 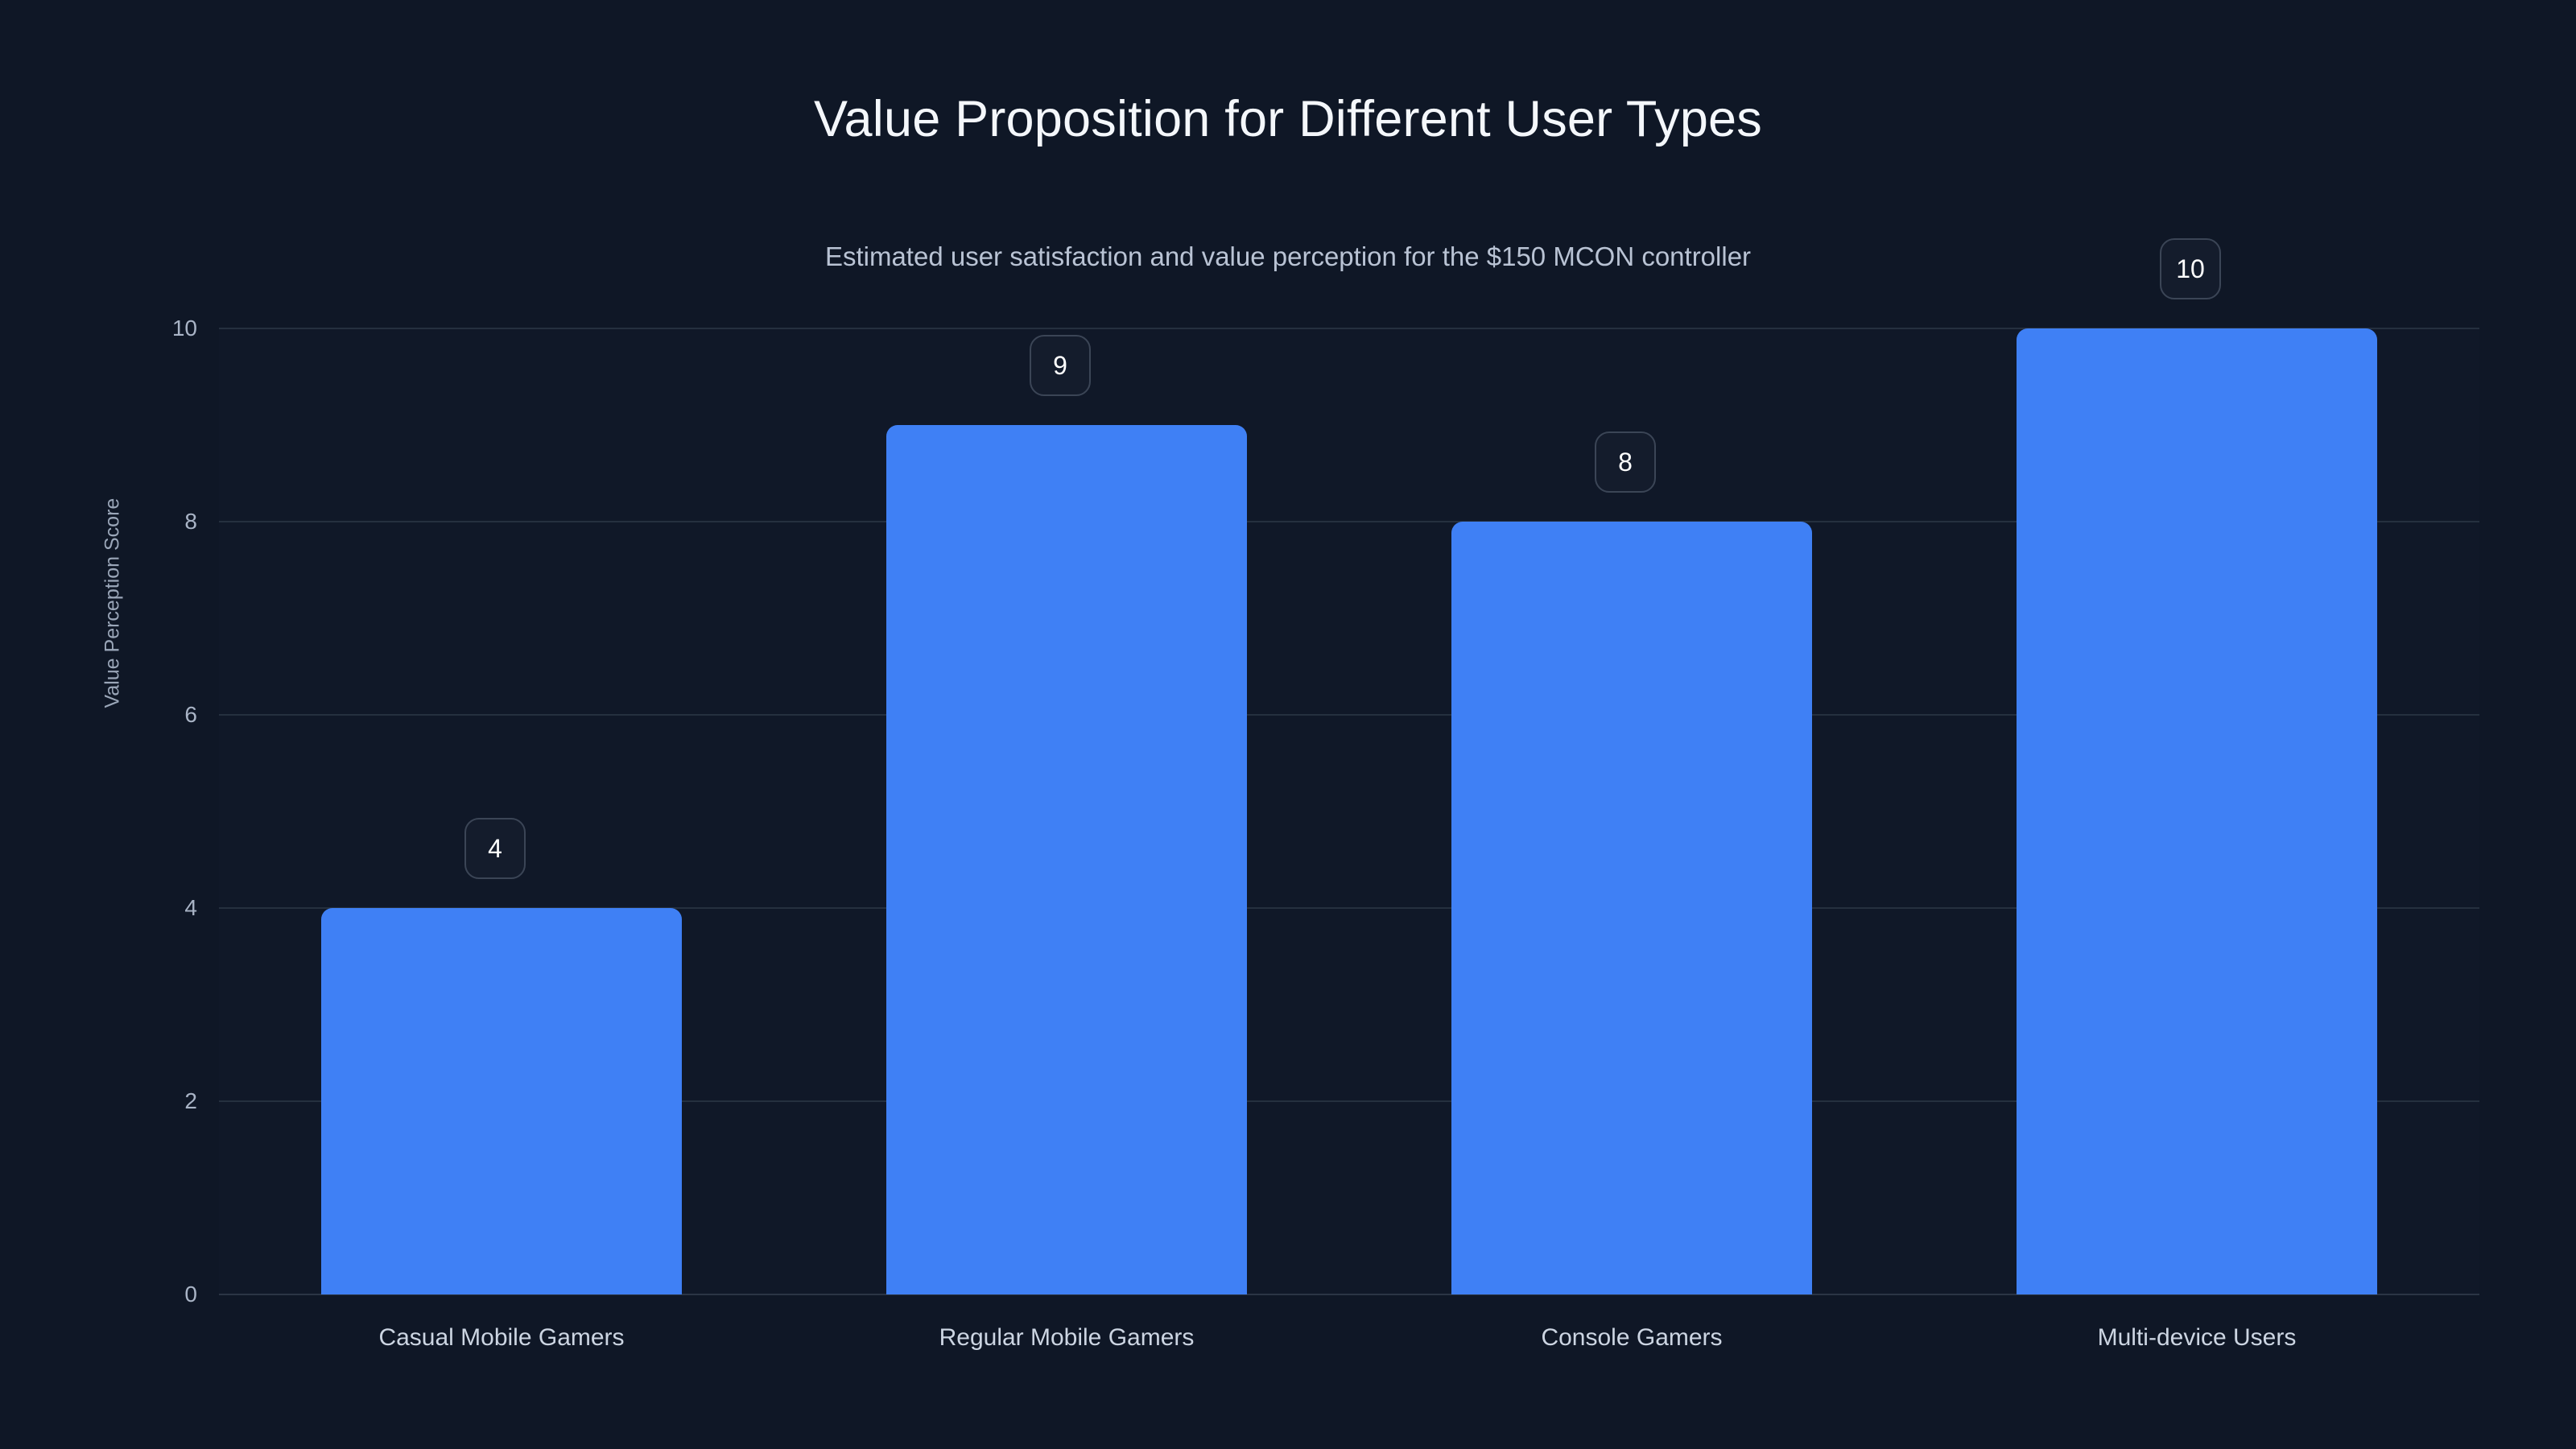 What do you see at coordinates (184, 328) in the screenshot?
I see `y-tick-label-10: 10` at bounding box center [184, 328].